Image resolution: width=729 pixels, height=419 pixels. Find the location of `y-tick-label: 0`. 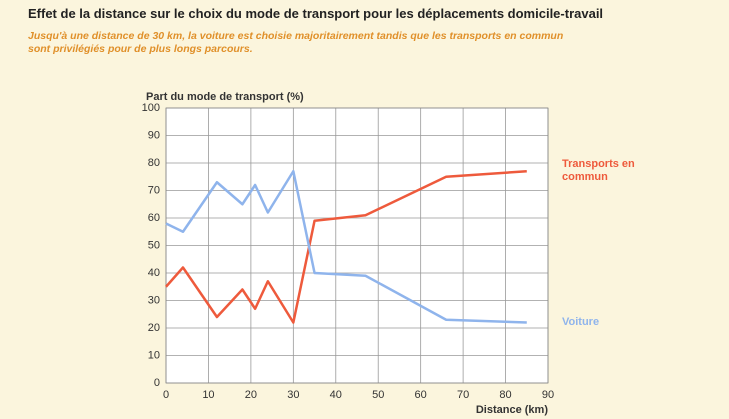

y-tick-label: 0 is located at coordinates (157, 383).